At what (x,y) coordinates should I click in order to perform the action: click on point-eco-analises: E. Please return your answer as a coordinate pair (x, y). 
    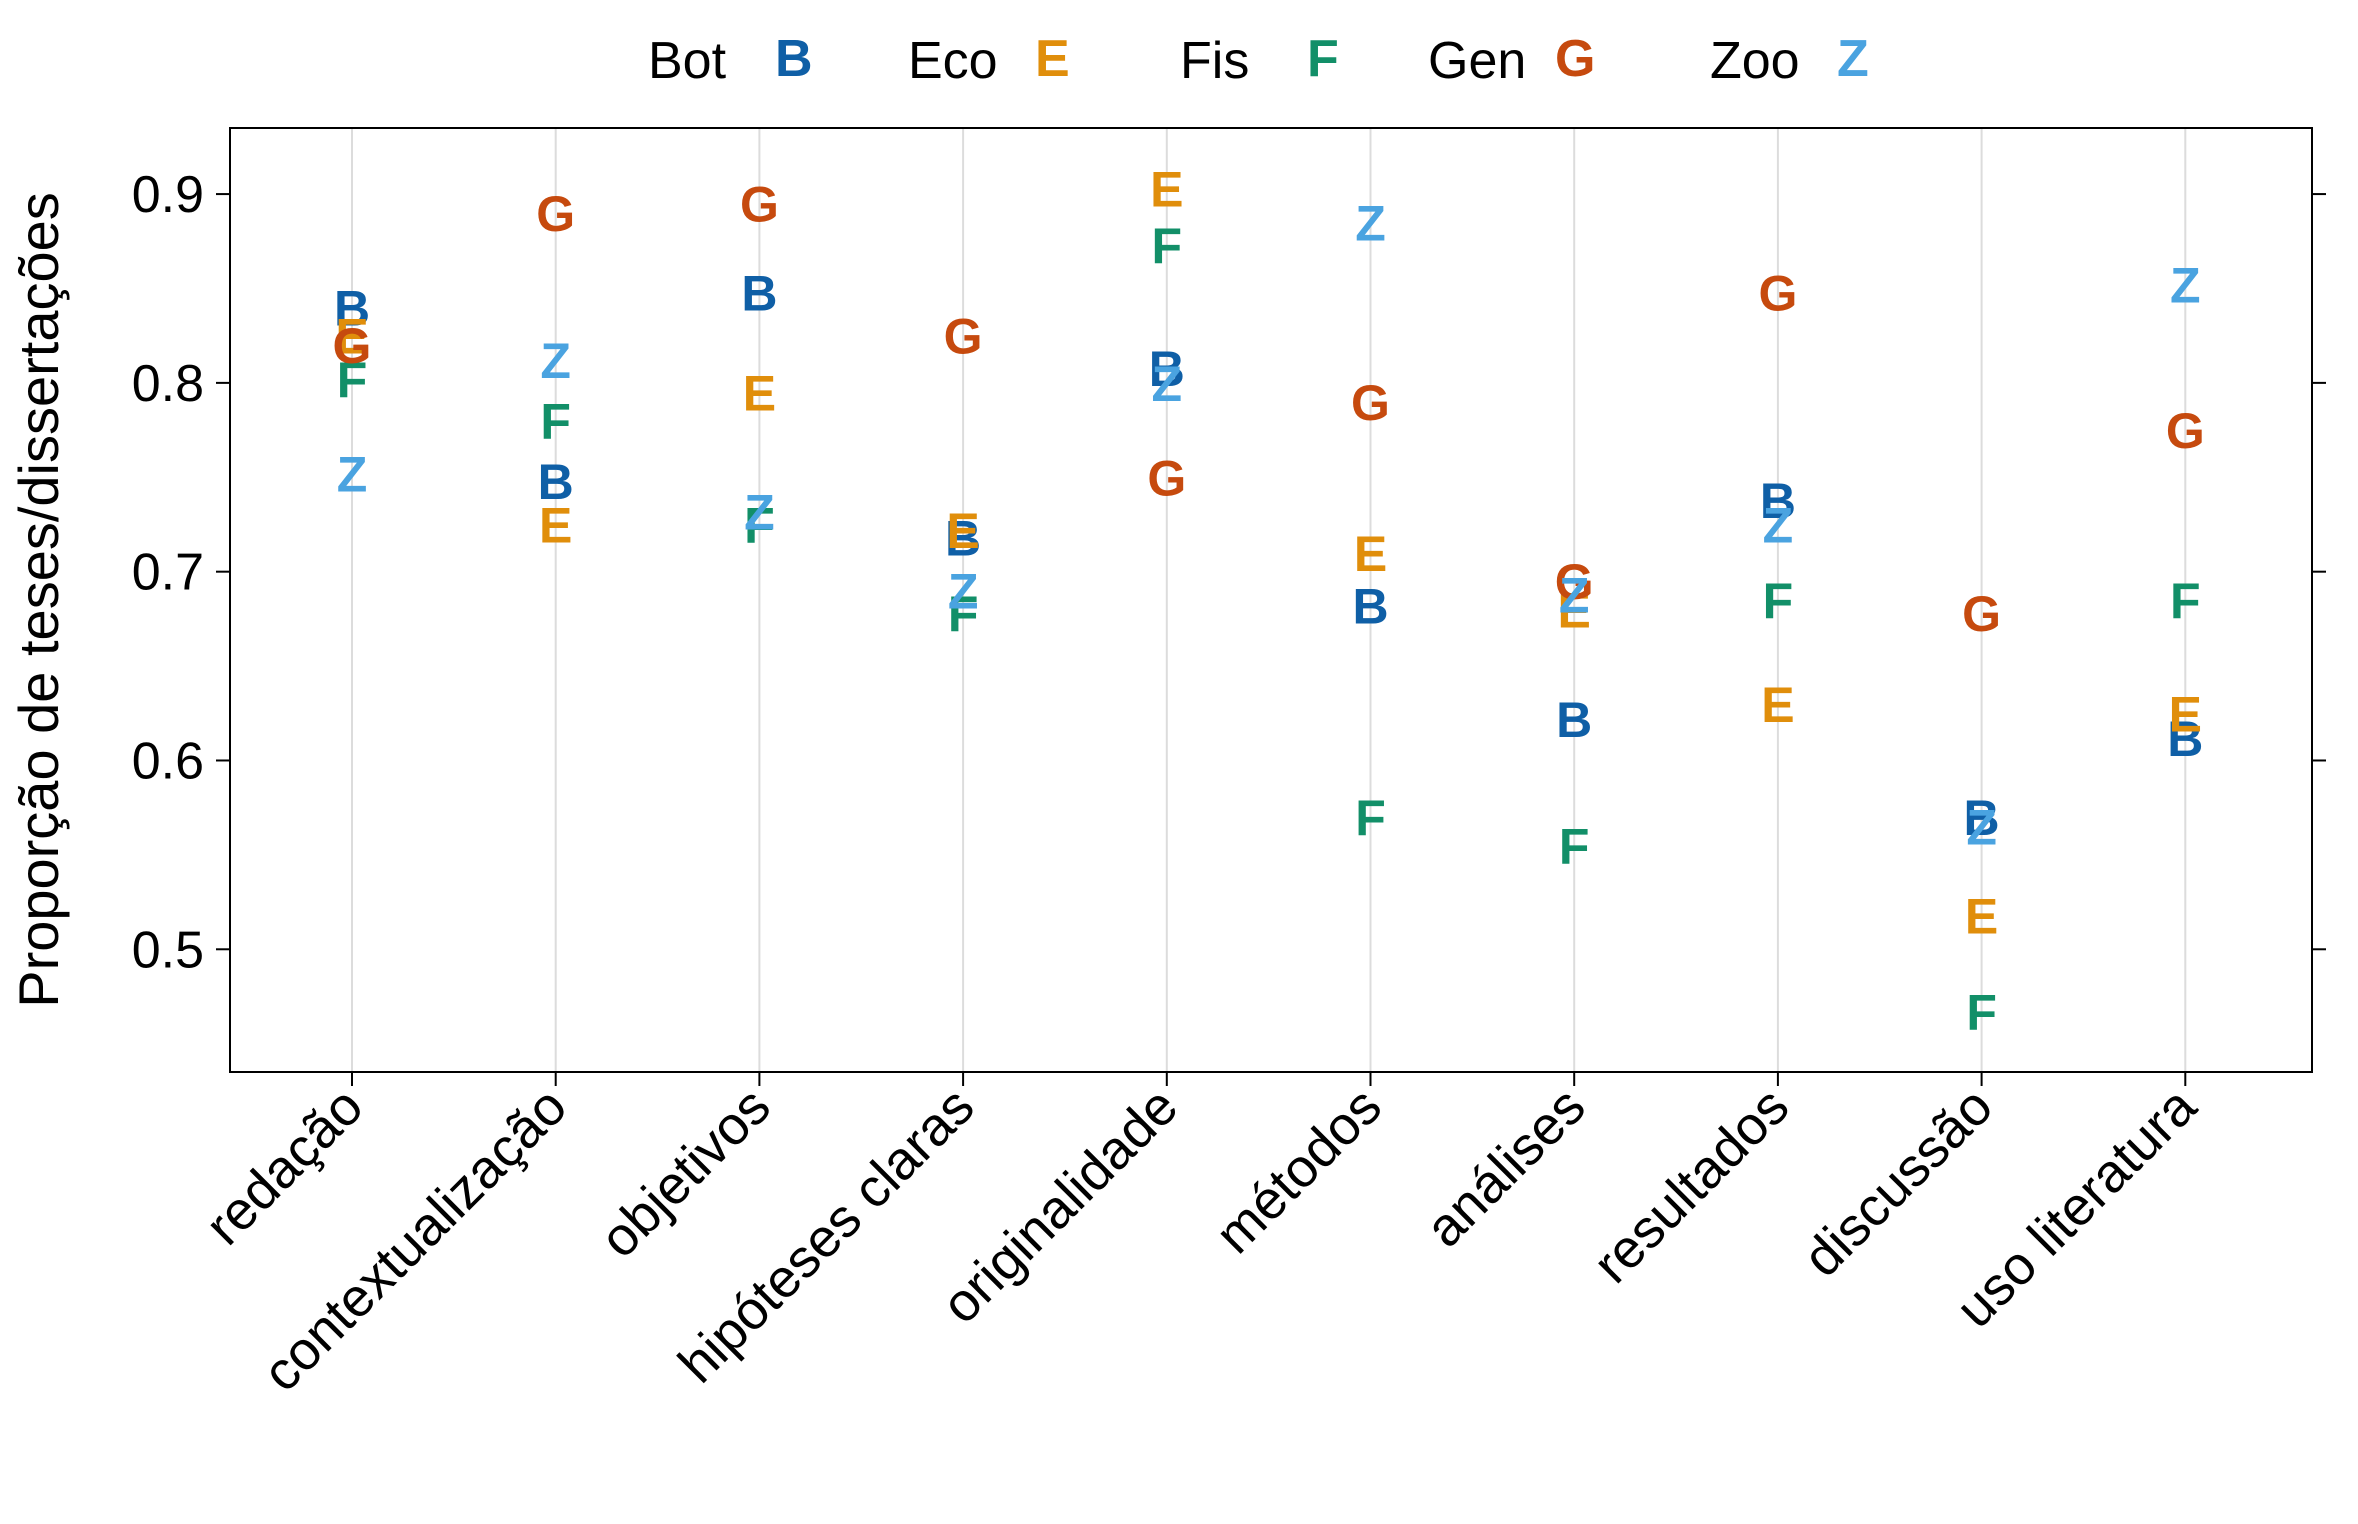
    Looking at the image, I should click on (1574, 610).